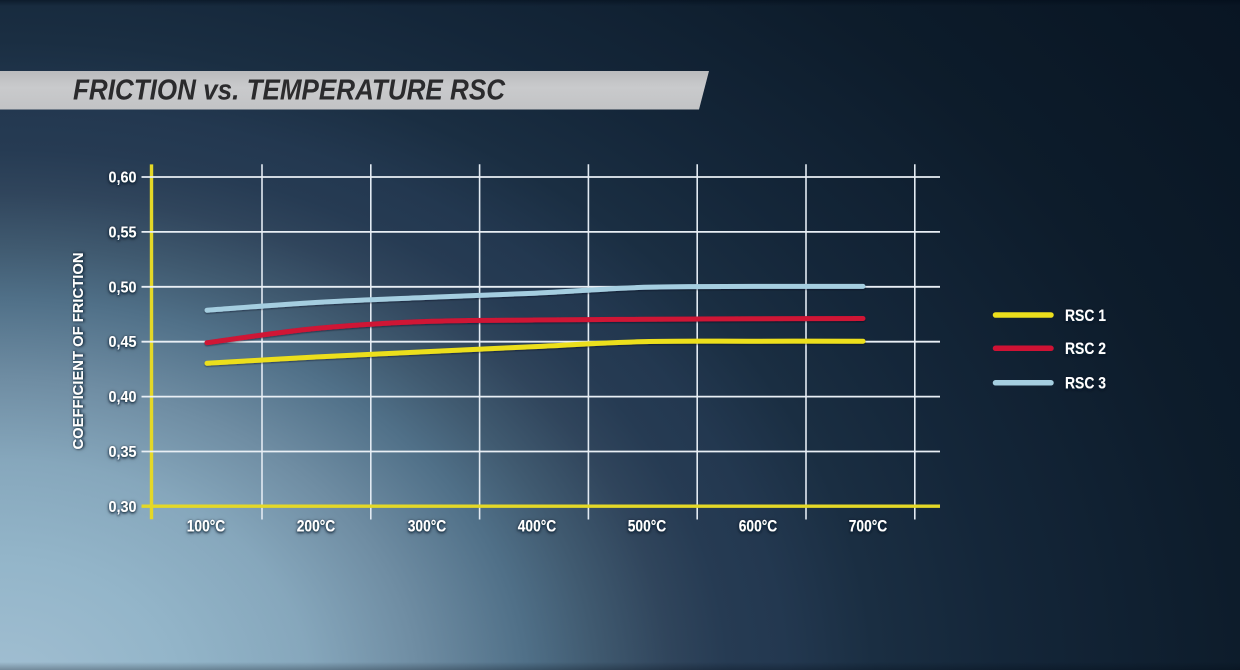  I want to click on svg-text: 300°C, so click(427, 526).